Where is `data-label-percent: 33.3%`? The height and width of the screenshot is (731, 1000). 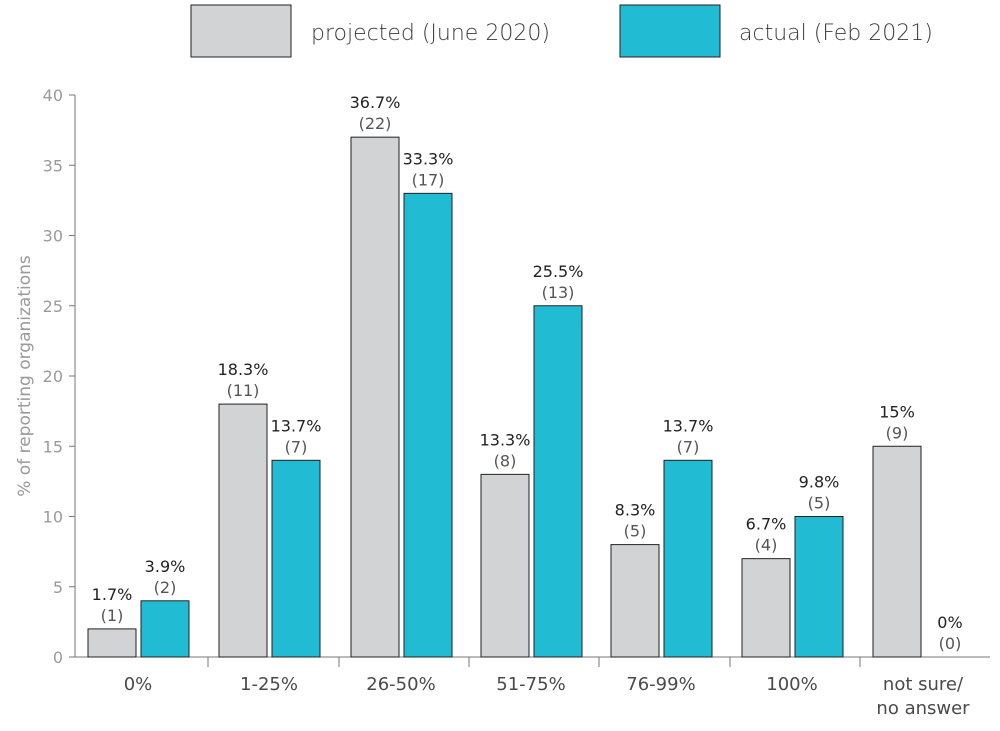
data-label-percent: 33.3% is located at coordinates (428, 158).